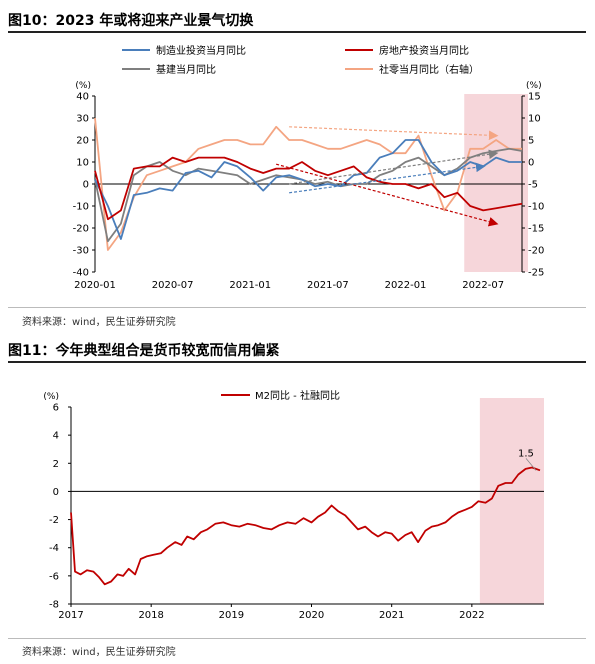 The width and height of the screenshot is (595, 664). I want to click on trend-arrow-manufacturing, so click(387, 178).